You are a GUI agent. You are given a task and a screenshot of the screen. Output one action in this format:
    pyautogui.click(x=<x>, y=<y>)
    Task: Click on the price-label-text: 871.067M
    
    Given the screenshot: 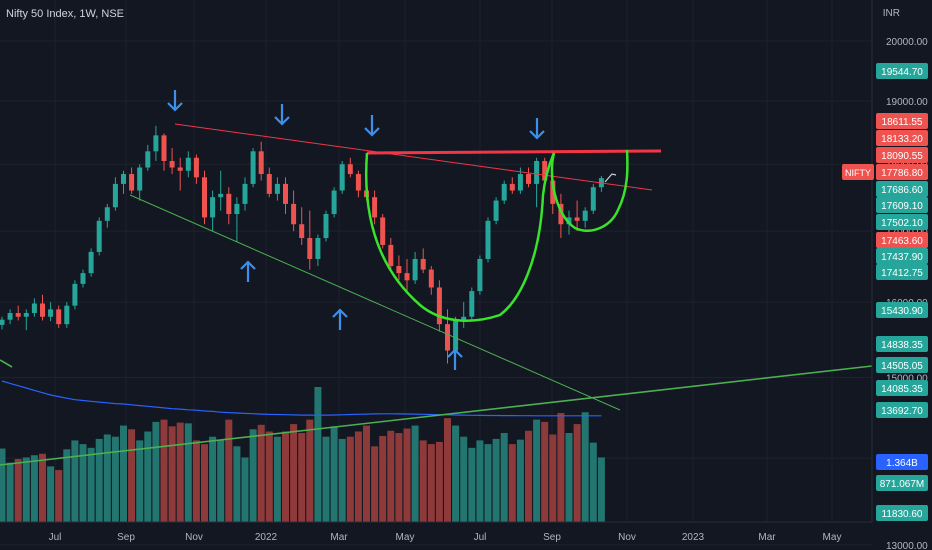 What is the action you would take?
    pyautogui.click(x=902, y=484)
    